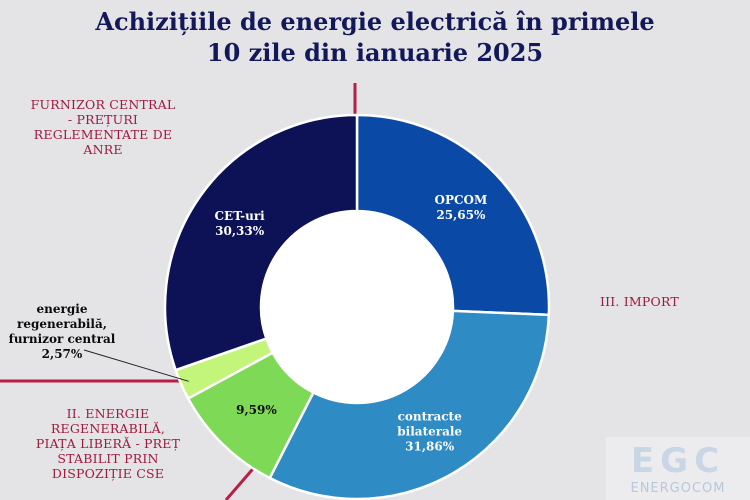  What do you see at coordinates (678, 488) in the screenshot?
I see `watermark-company-name: ENERGOCOM` at bounding box center [678, 488].